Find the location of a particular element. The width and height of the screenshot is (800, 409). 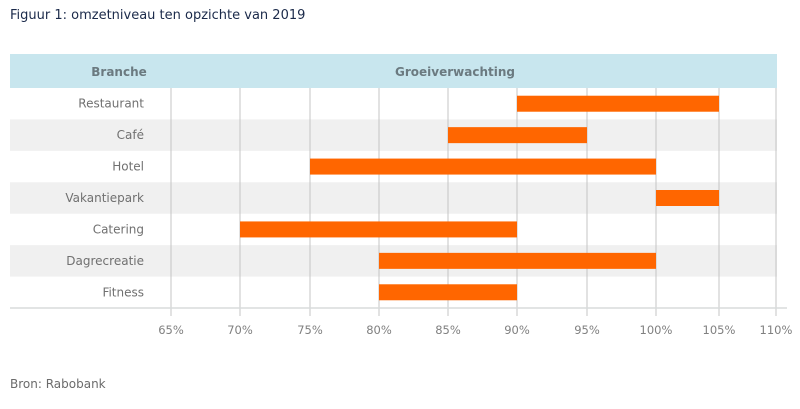

bar-restaurant is located at coordinates (618, 103).